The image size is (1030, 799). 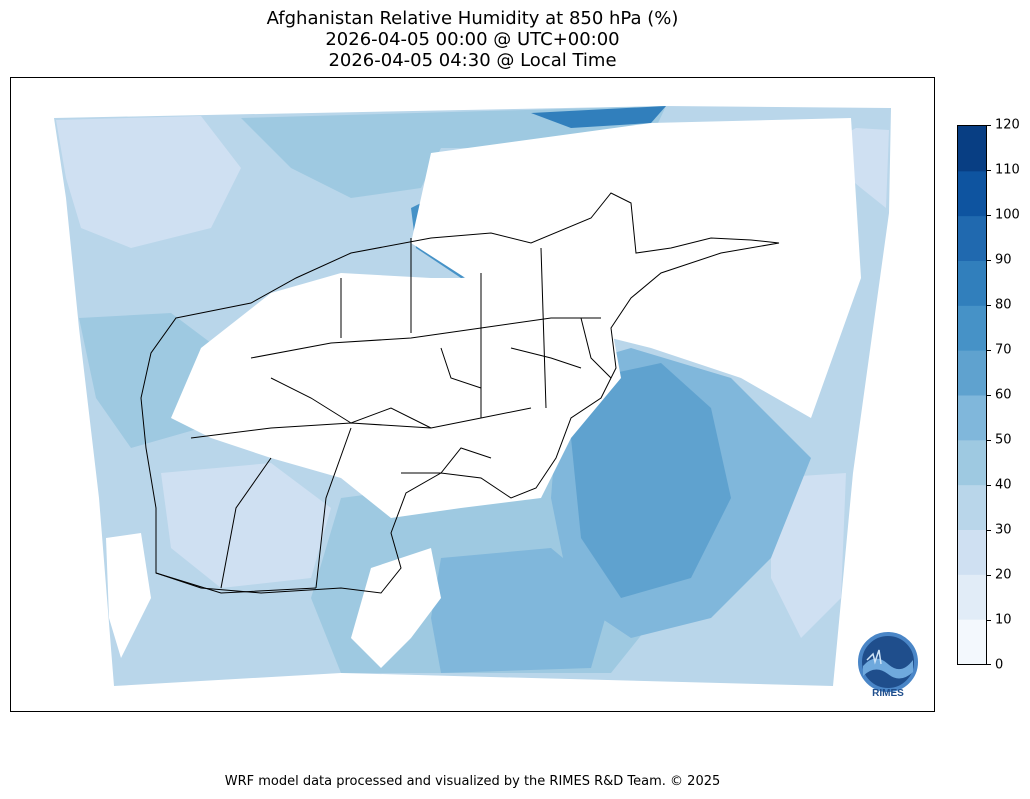 I want to click on humidity-field-low-southwest, so click(x=246, y=525).